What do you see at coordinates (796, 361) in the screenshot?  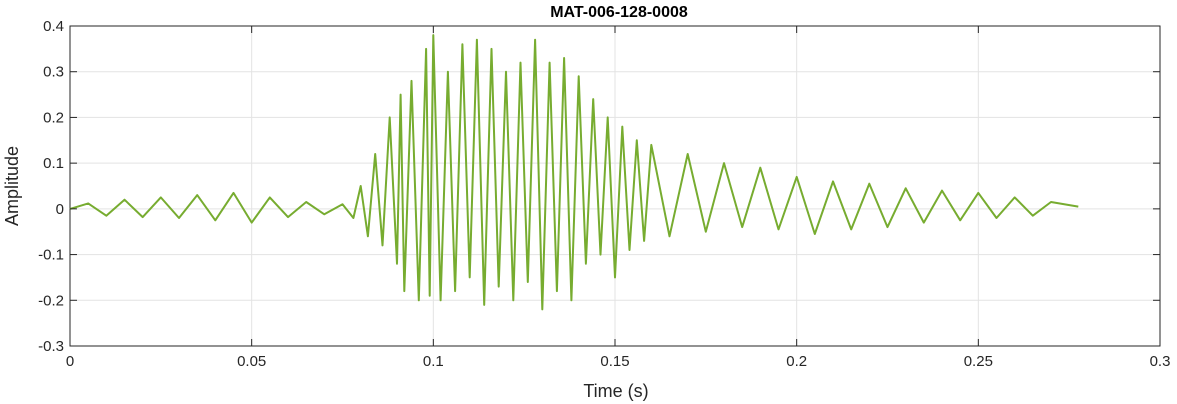 I see `x-tick-label: 0.2` at bounding box center [796, 361].